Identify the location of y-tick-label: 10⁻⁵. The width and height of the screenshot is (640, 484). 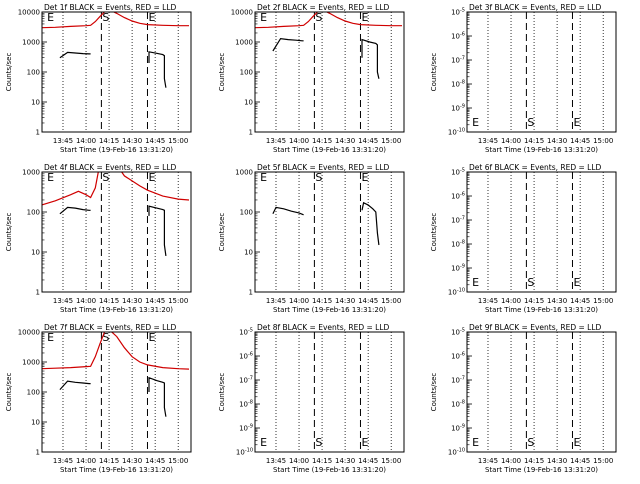
(458, 332).